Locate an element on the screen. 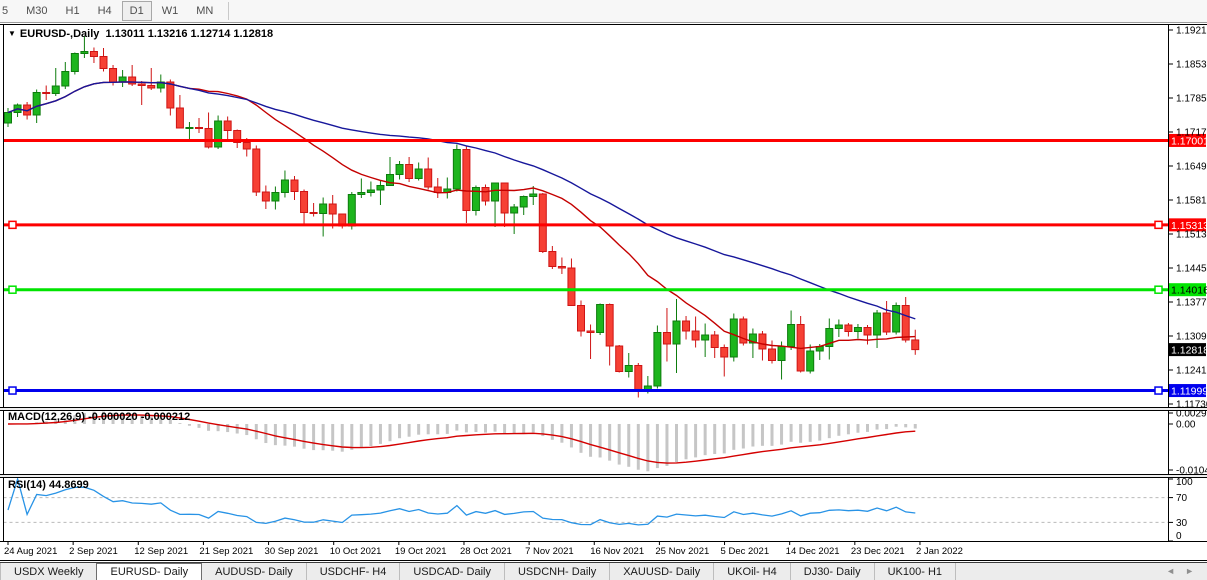  svg-text: 1.15810 is located at coordinates (1191, 201).